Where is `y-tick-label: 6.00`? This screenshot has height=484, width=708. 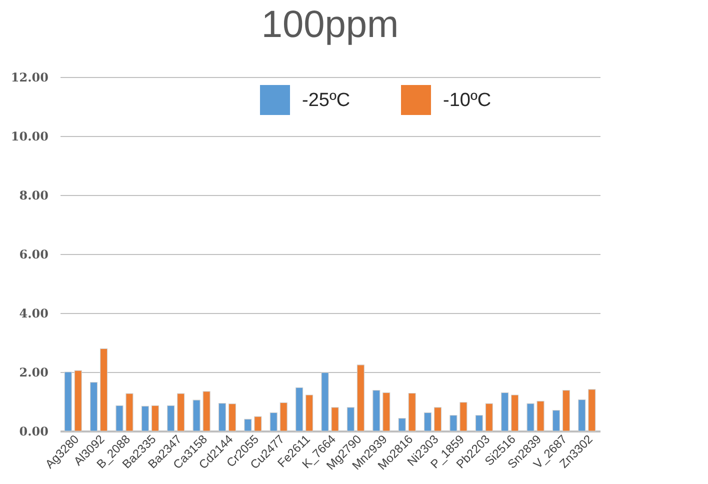 y-tick-label: 6.00 is located at coordinates (33, 255).